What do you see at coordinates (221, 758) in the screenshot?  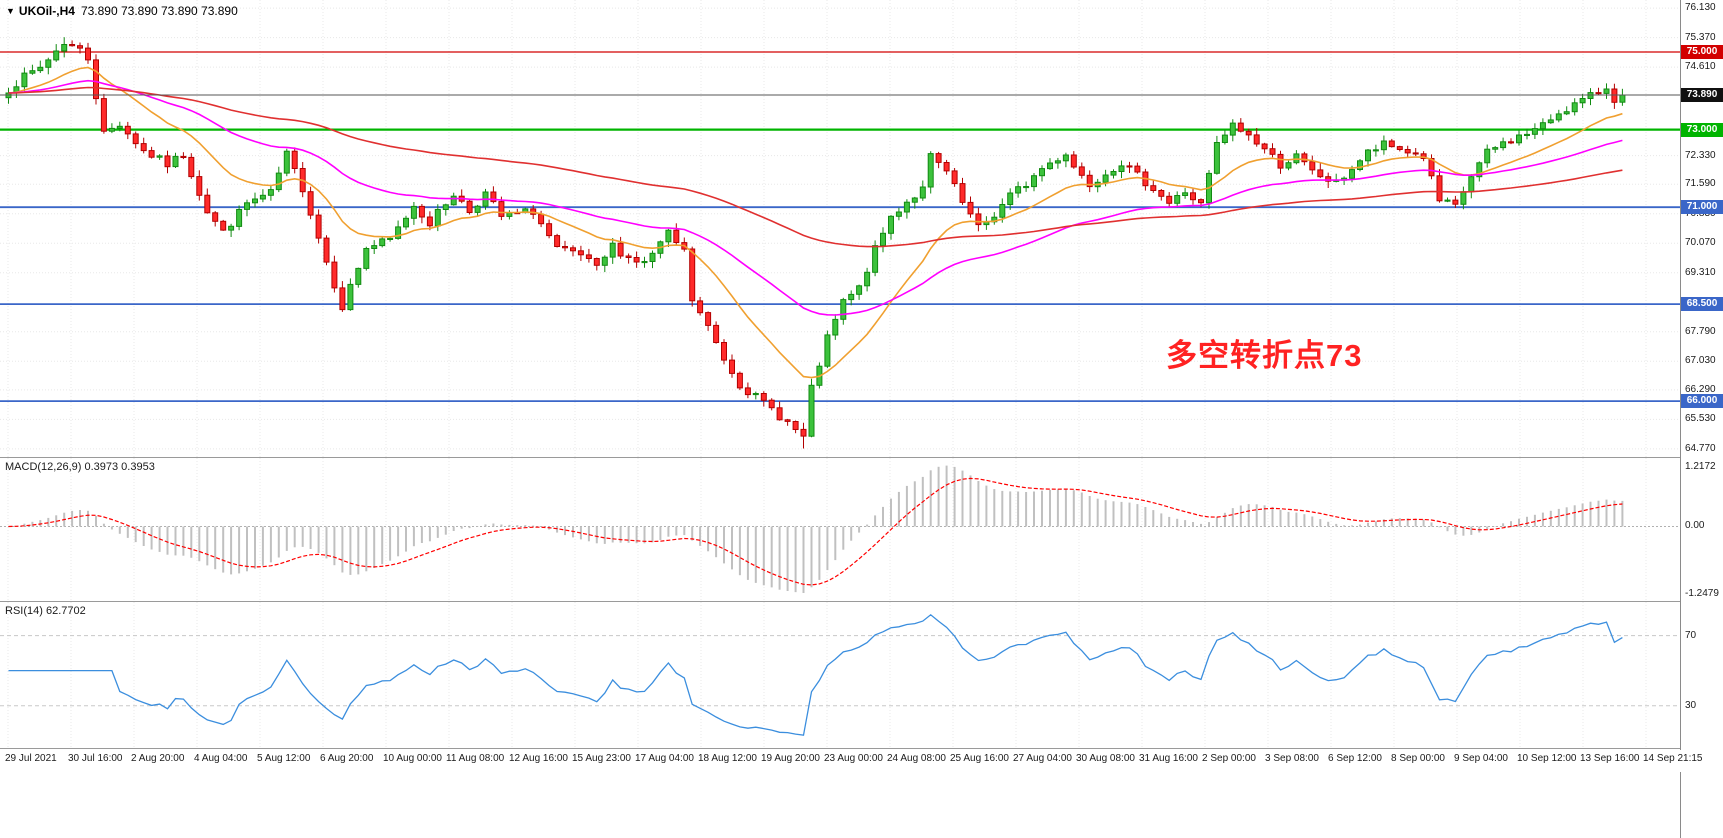 I see `time-axis-label: 4 Aug 04:00` at bounding box center [221, 758].